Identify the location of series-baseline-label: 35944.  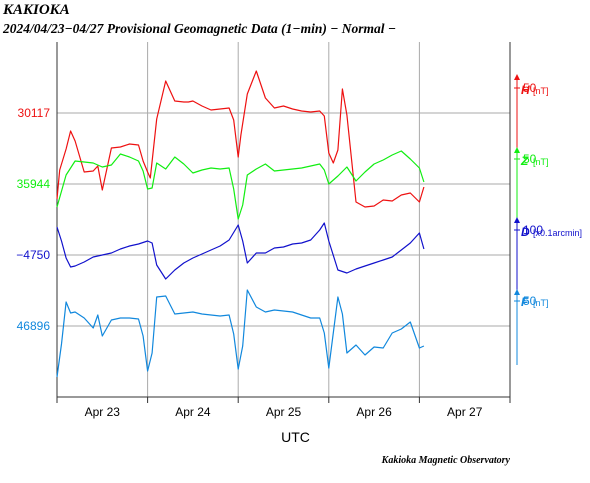
(34, 184).